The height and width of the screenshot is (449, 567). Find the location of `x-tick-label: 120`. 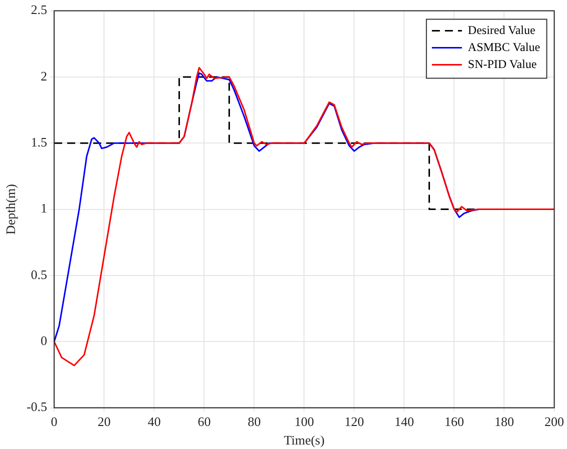

x-tick-label: 120 is located at coordinates (354, 422).